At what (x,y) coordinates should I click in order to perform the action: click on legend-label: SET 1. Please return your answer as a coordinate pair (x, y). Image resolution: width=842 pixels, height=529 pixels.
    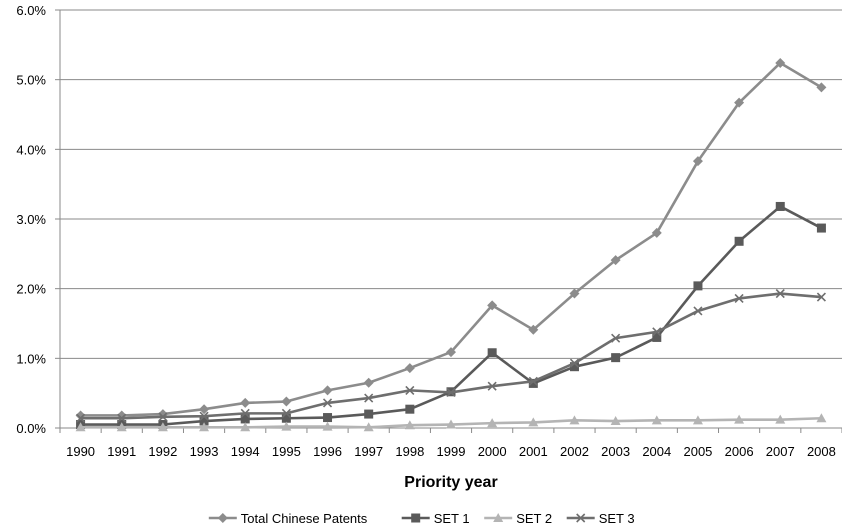
    Looking at the image, I should click on (452, 518).